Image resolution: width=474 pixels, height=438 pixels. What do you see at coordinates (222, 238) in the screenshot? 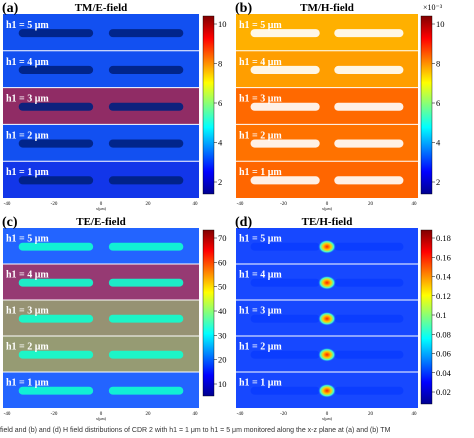
I see `colorbar-tick-label: 70` at bounding box center [222, 238].